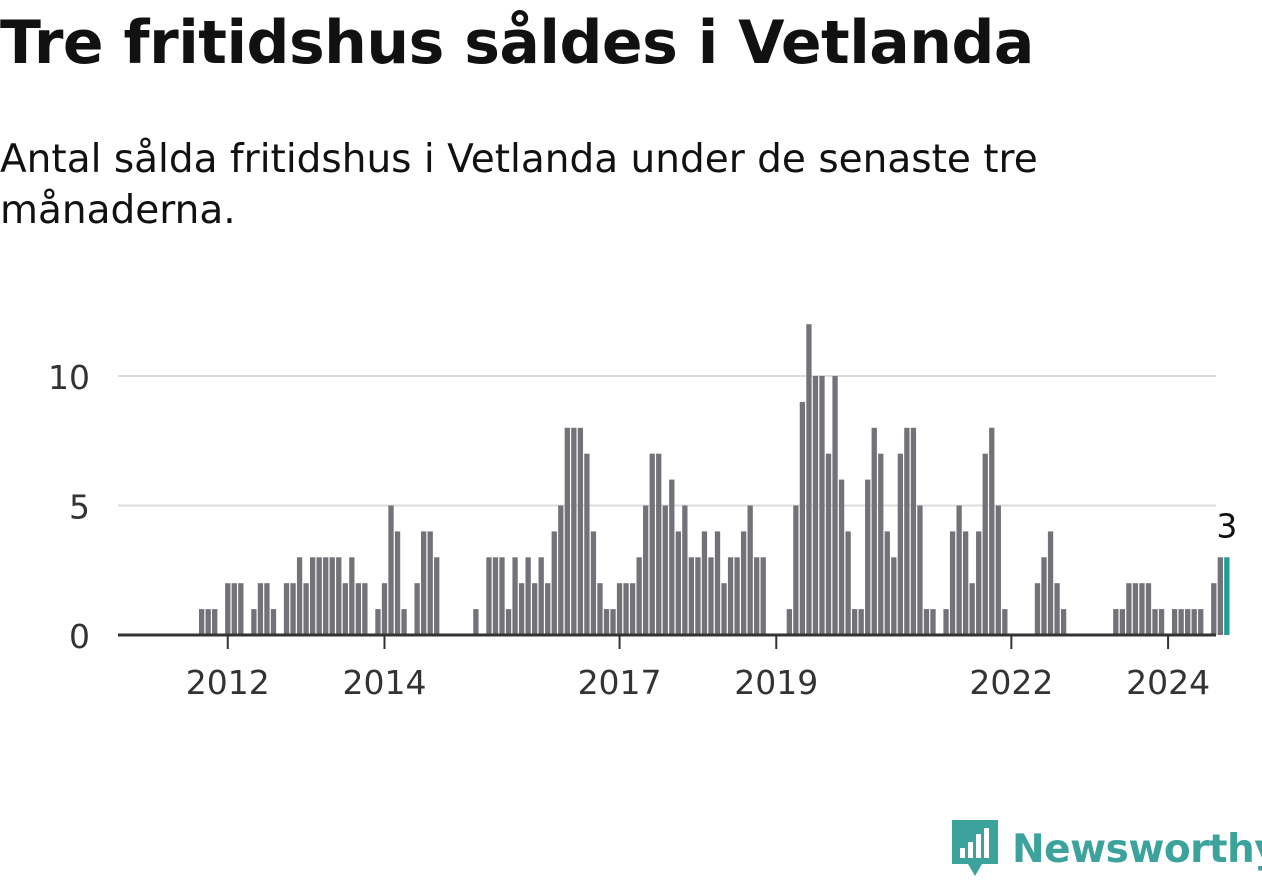 Image resolution: width=1262 pixels, height=880 pixels. What do you see at coordinates (69, 377) in the screenshot?
I see `y-tick-label: 10` at bounding box center [69, 377].